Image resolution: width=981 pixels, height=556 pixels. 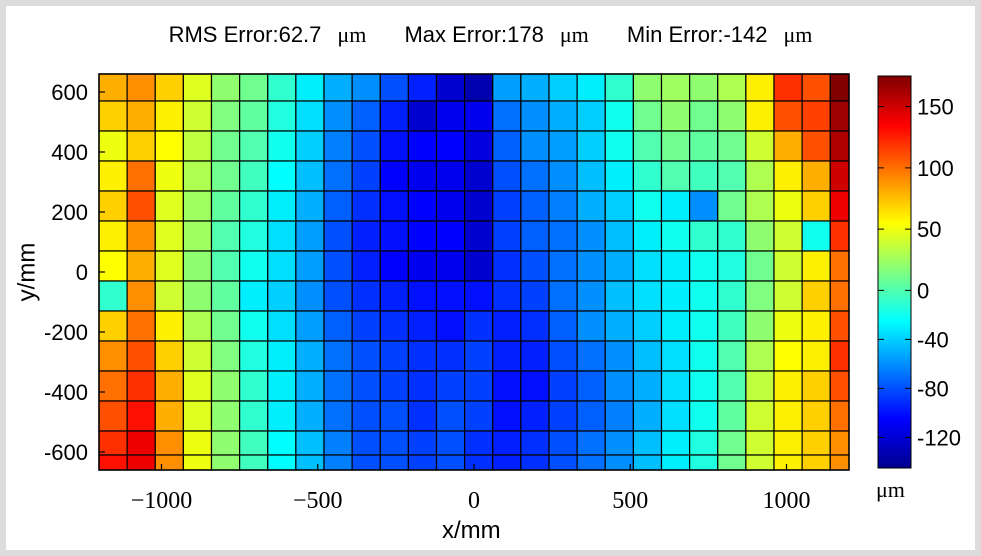 I want to click on x-axis: −1000 −500 0 500 1000, so click(x=471, y=489).